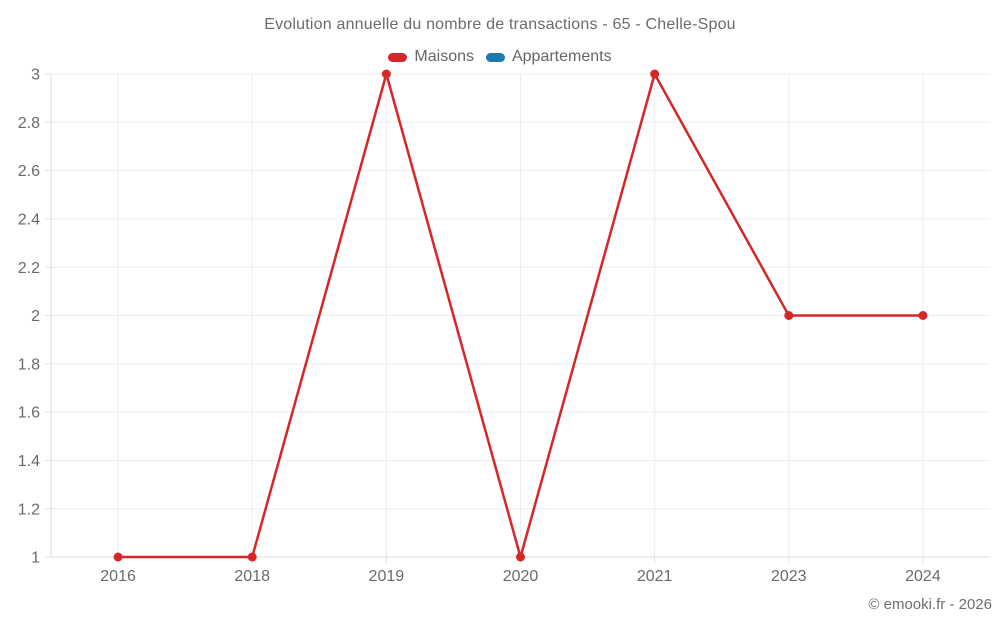  What do you see at coordinates (29, 123) in the screenshot?
I see `y-tick-label: 2.8` at bounding box center [29, 123].